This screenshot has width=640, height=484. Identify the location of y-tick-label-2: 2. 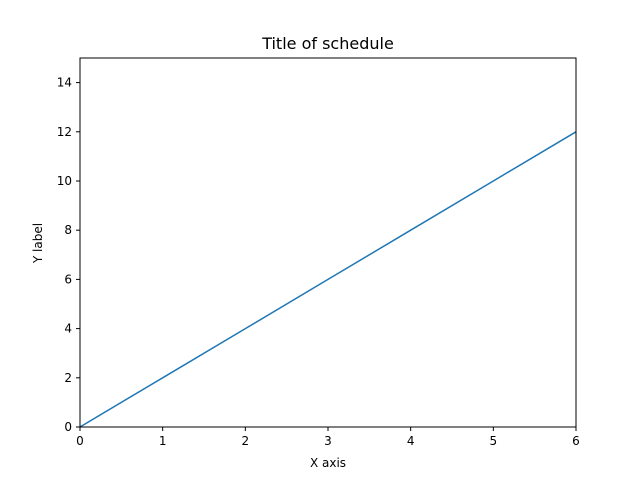
(68, 378).